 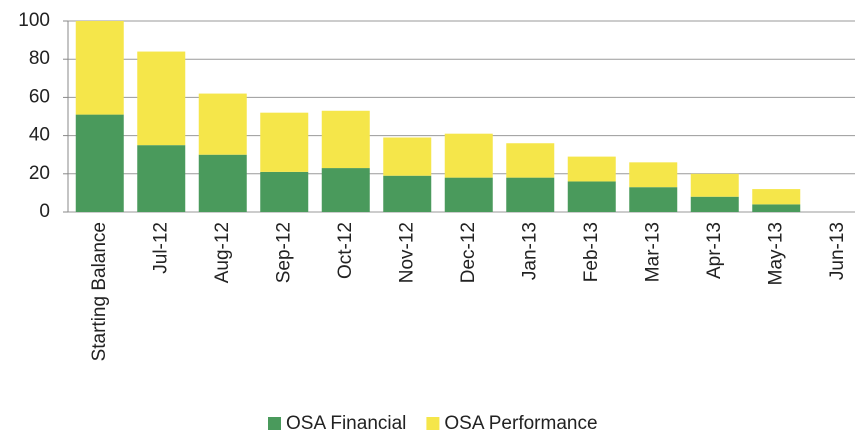 What do you see at coordinates (39, 58) in the screenshot?
I see `y-tick-label: 80` at bounding box center [39, 58].